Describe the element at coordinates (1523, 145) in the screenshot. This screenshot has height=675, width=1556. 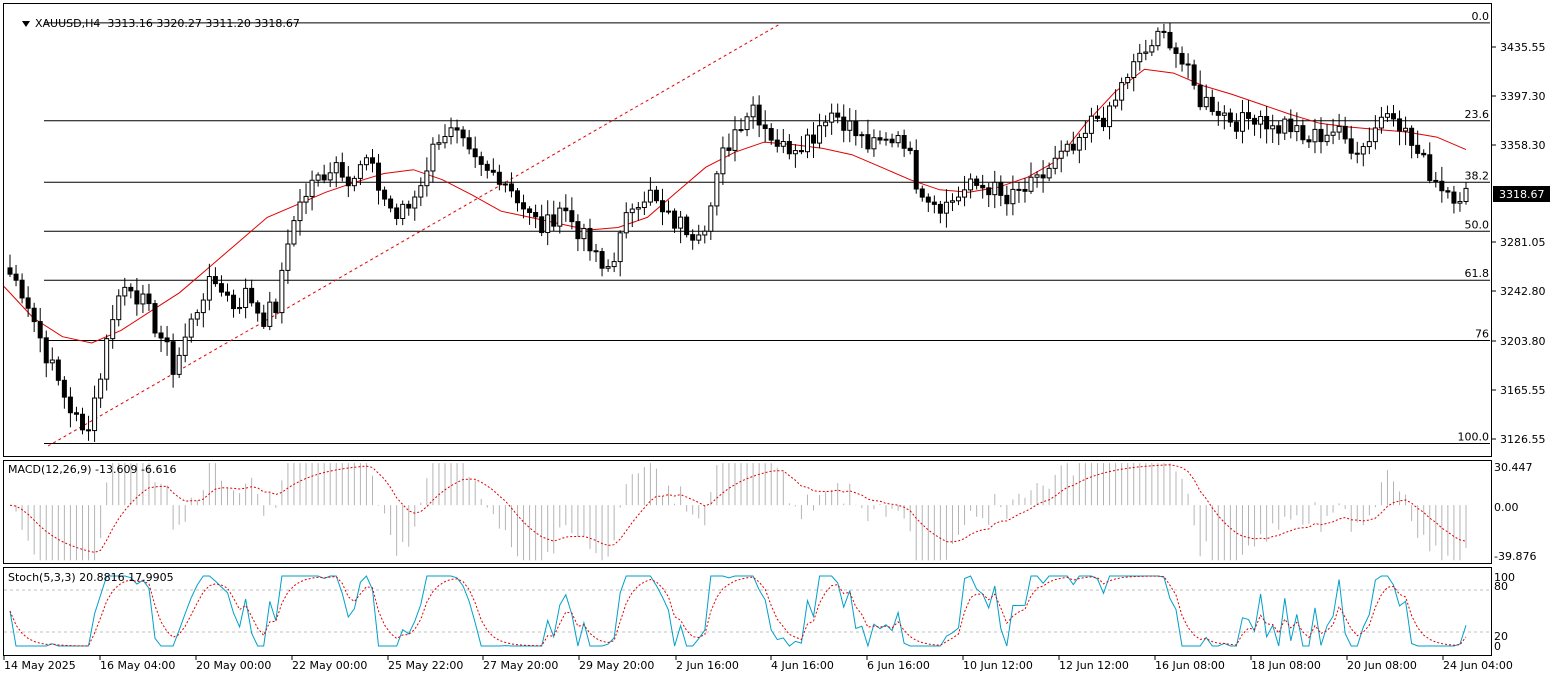
I see `price-tick-label: 3358.30` at that location.